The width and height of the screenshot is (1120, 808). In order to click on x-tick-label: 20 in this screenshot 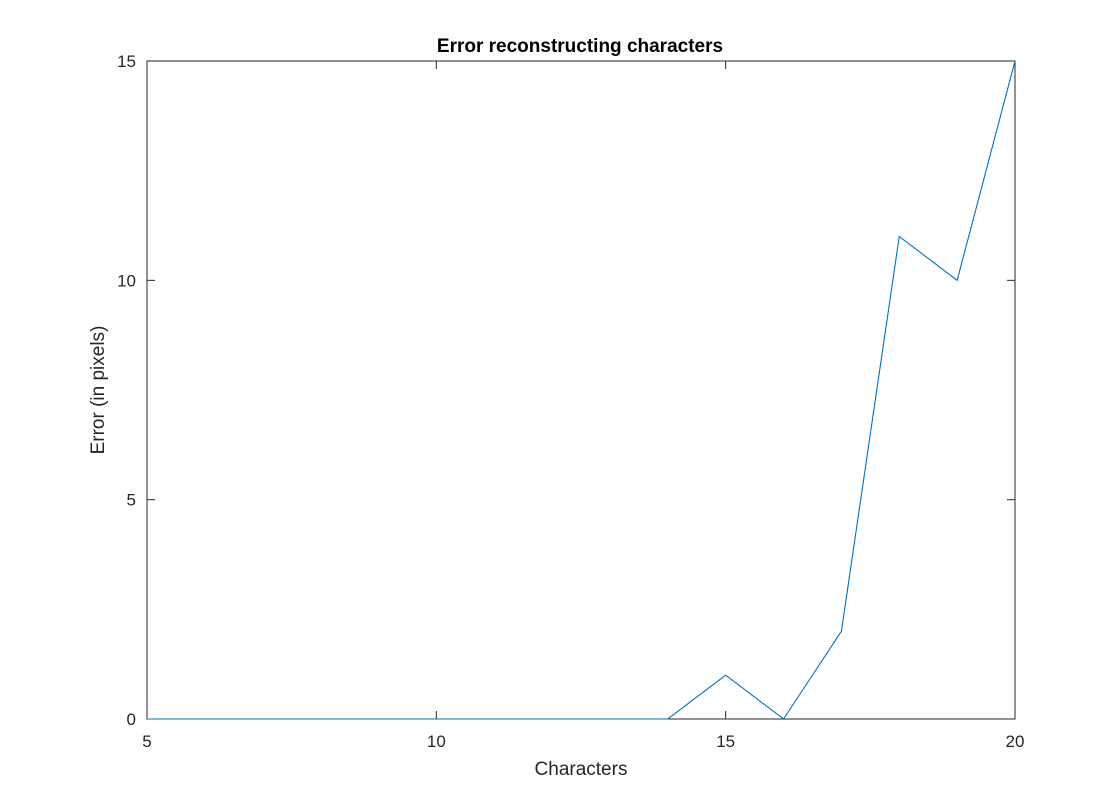, I will do `click(1015, 741)`.